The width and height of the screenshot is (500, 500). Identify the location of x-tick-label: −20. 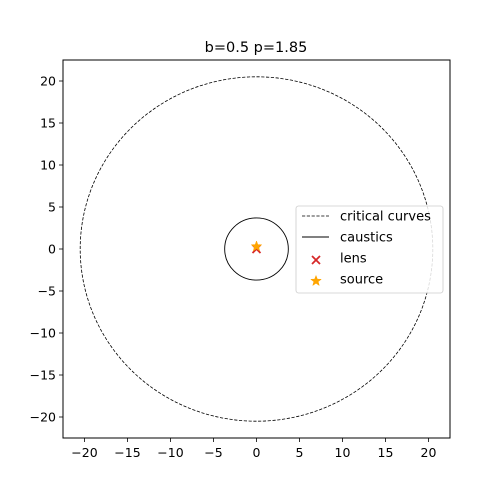
(84, 452).